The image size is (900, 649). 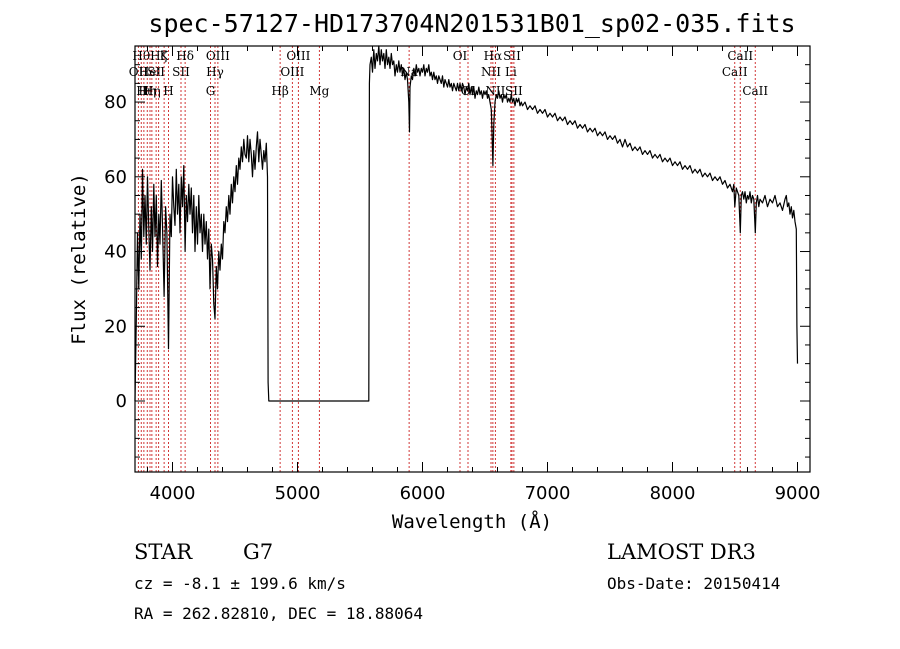 I want to click on line-marker-label: Mg, so click(x=319, y=91).